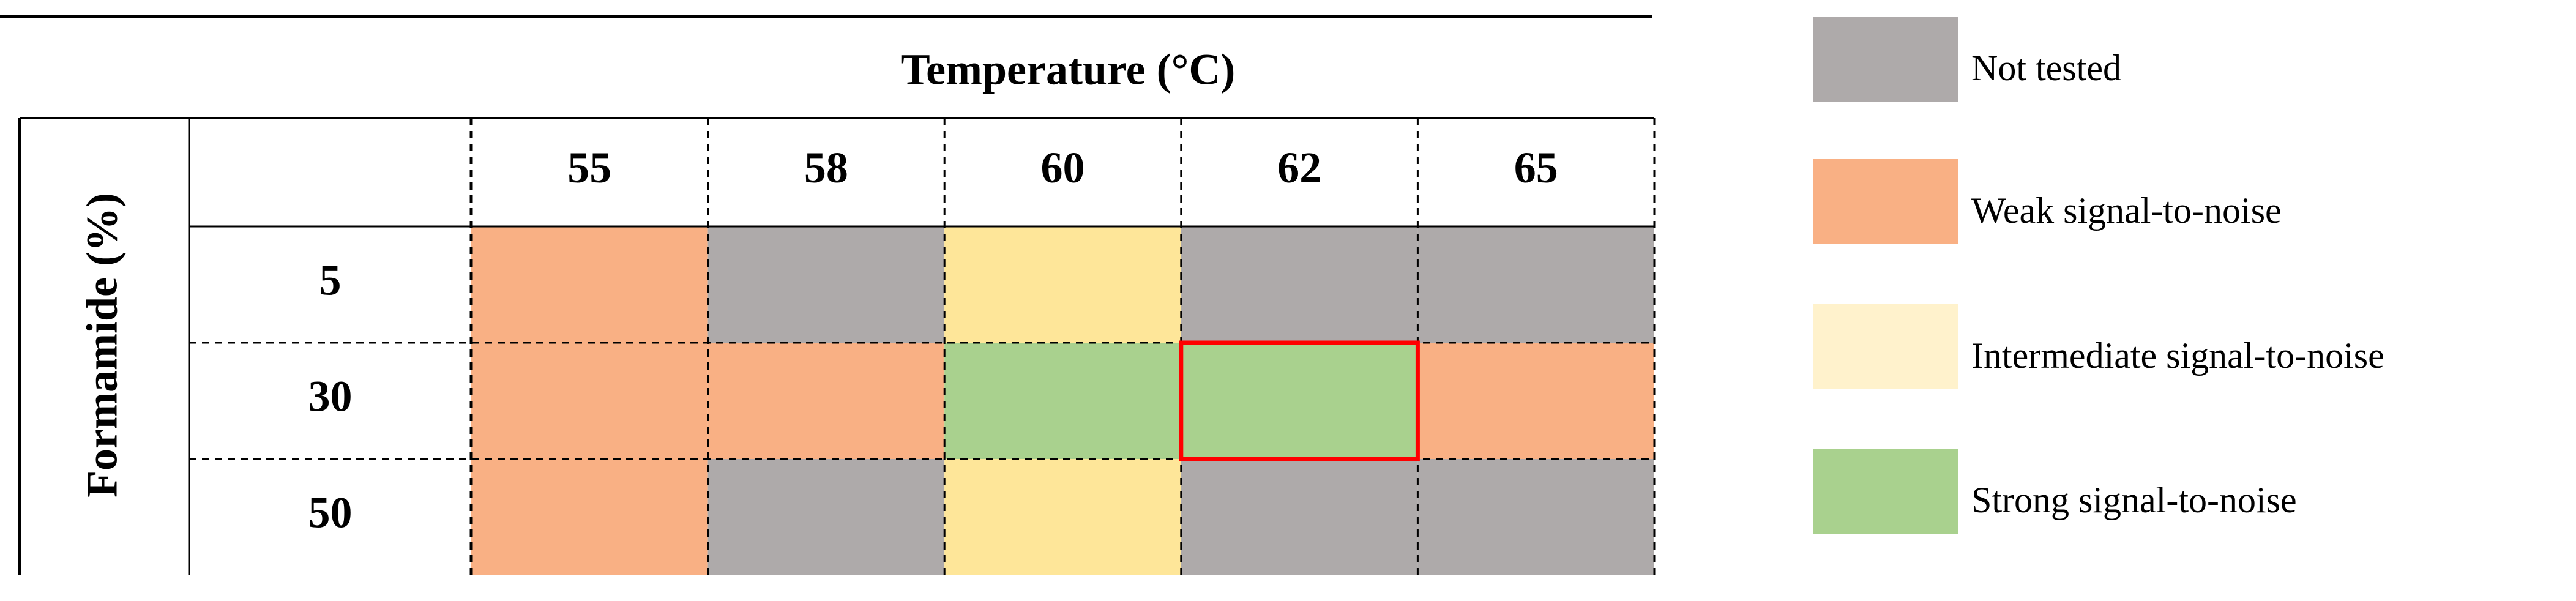 This screenshot has width=2576, height=601. I want to click on highlight, so click(1299, 401).